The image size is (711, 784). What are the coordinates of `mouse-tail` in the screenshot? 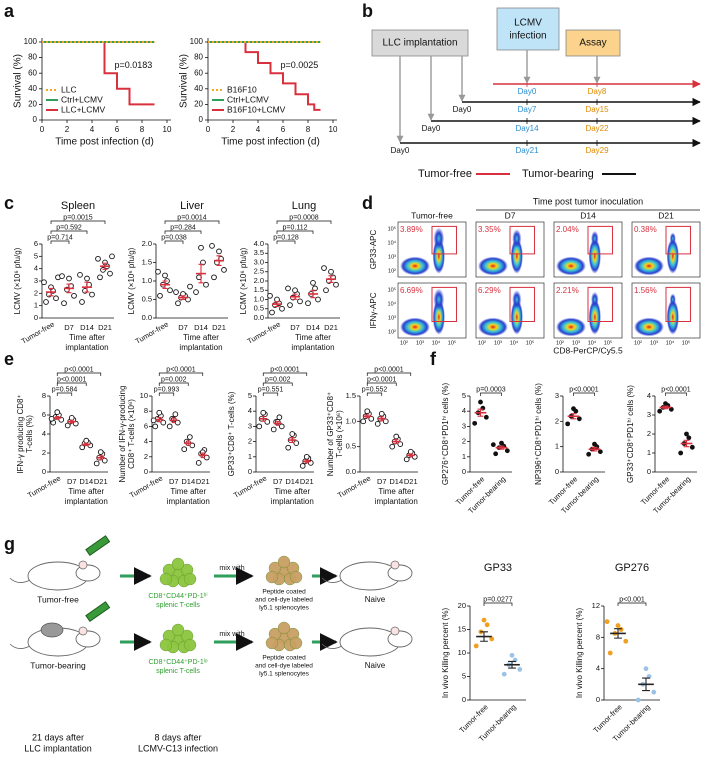 It's located at (332, 646).